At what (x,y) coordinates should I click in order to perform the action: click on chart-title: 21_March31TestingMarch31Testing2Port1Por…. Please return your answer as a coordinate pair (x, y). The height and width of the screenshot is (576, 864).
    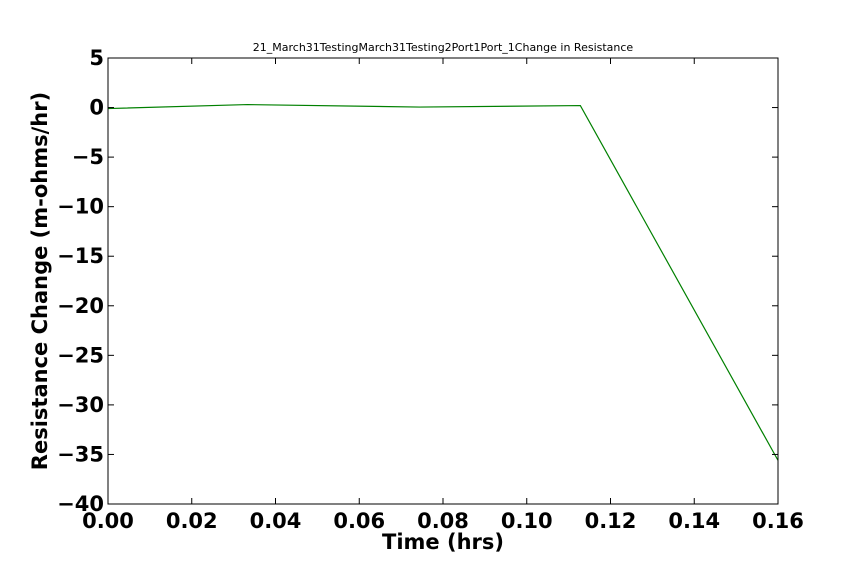
    Looking at the image, I should click on (443, 47).